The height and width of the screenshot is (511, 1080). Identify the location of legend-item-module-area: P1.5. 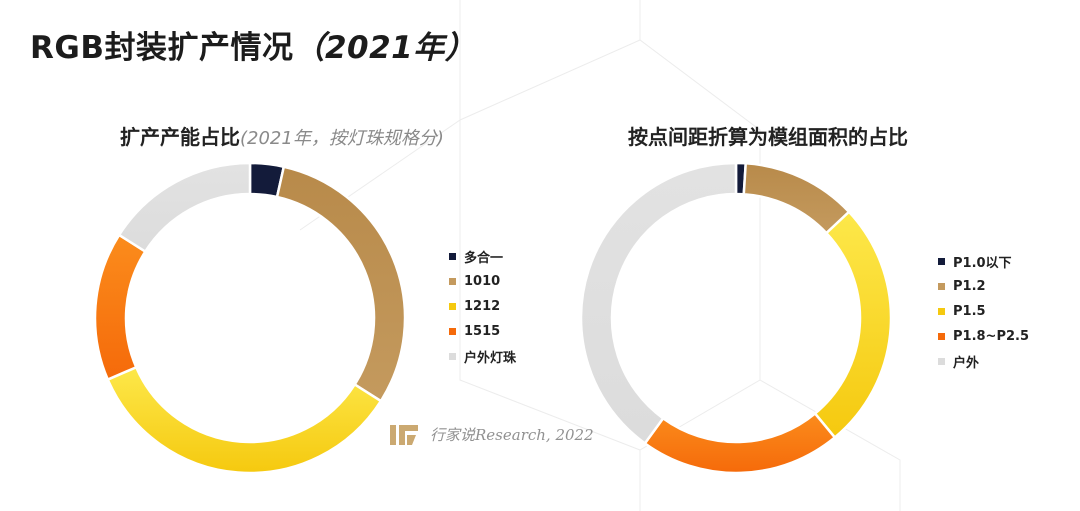
(983, 311).